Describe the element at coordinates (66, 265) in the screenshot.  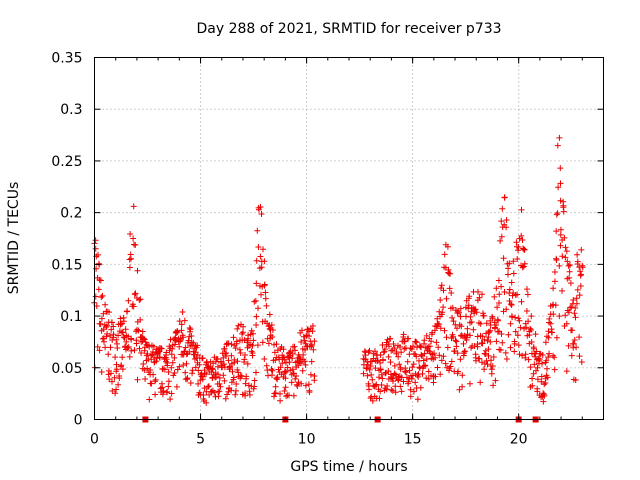
I see `y-tick-label: 0.15` at that location.